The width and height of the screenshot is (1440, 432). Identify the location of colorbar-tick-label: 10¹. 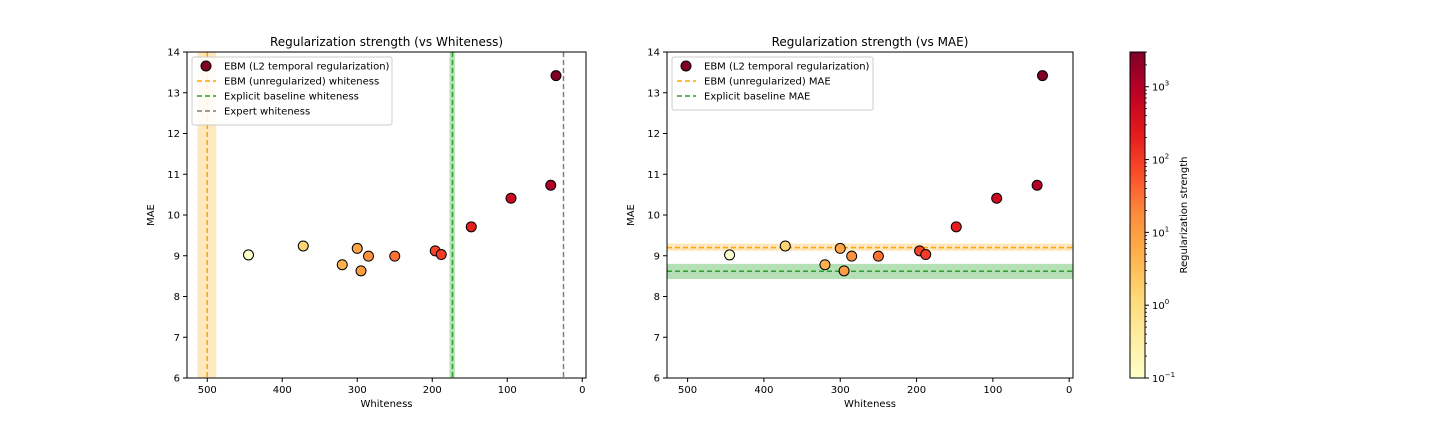
(1160, 232).